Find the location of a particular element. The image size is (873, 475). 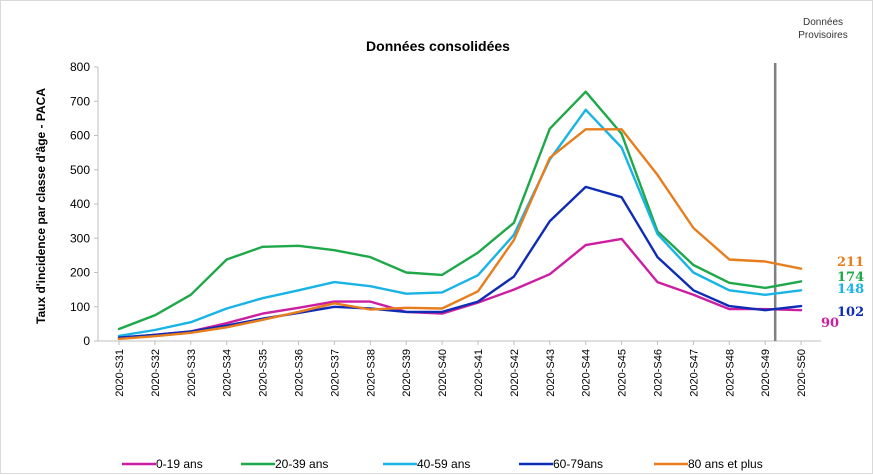

x-tick-label: 2020-S50 is located at coordinates (802, 373).